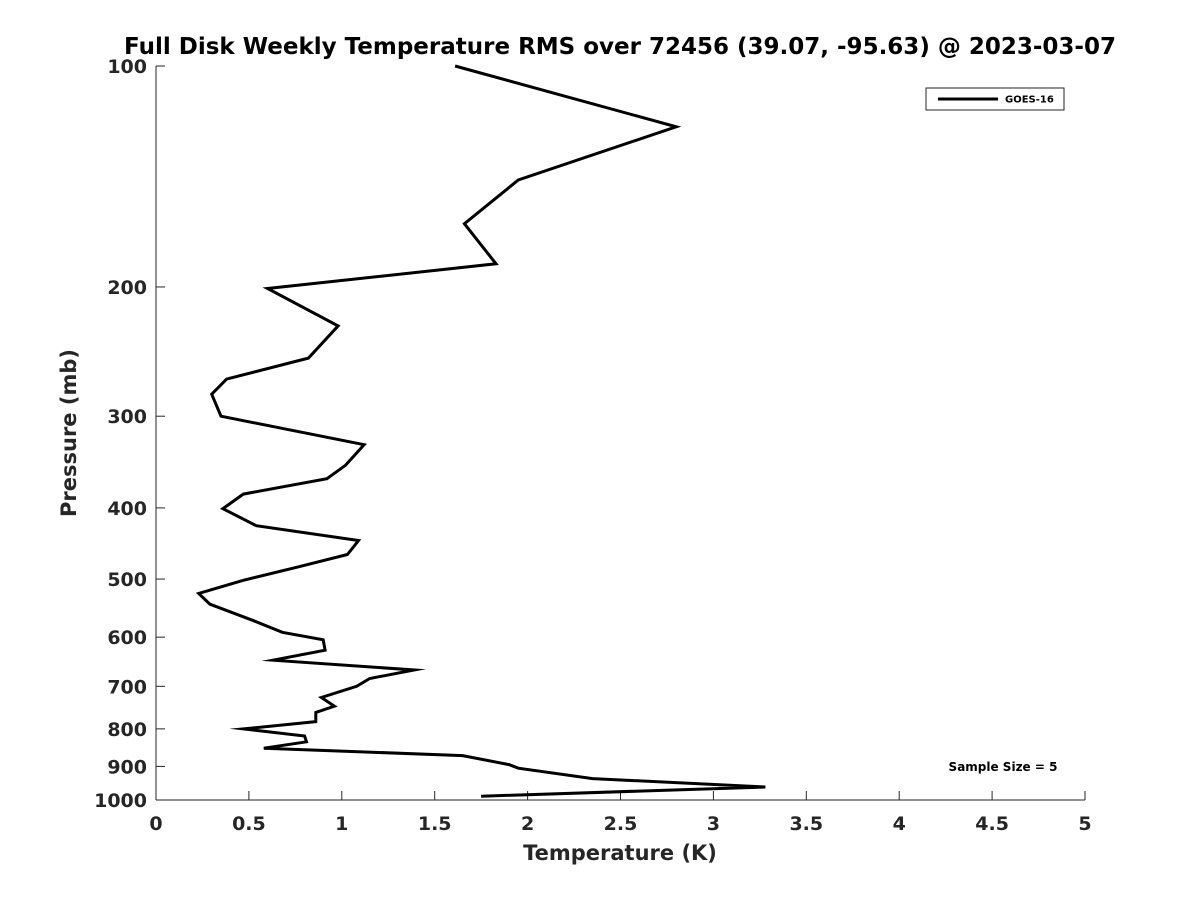 Image resolution: width=1200 pixels, height=900 pixels. I want to click on y-tick-label: 900, so click(127, 767).